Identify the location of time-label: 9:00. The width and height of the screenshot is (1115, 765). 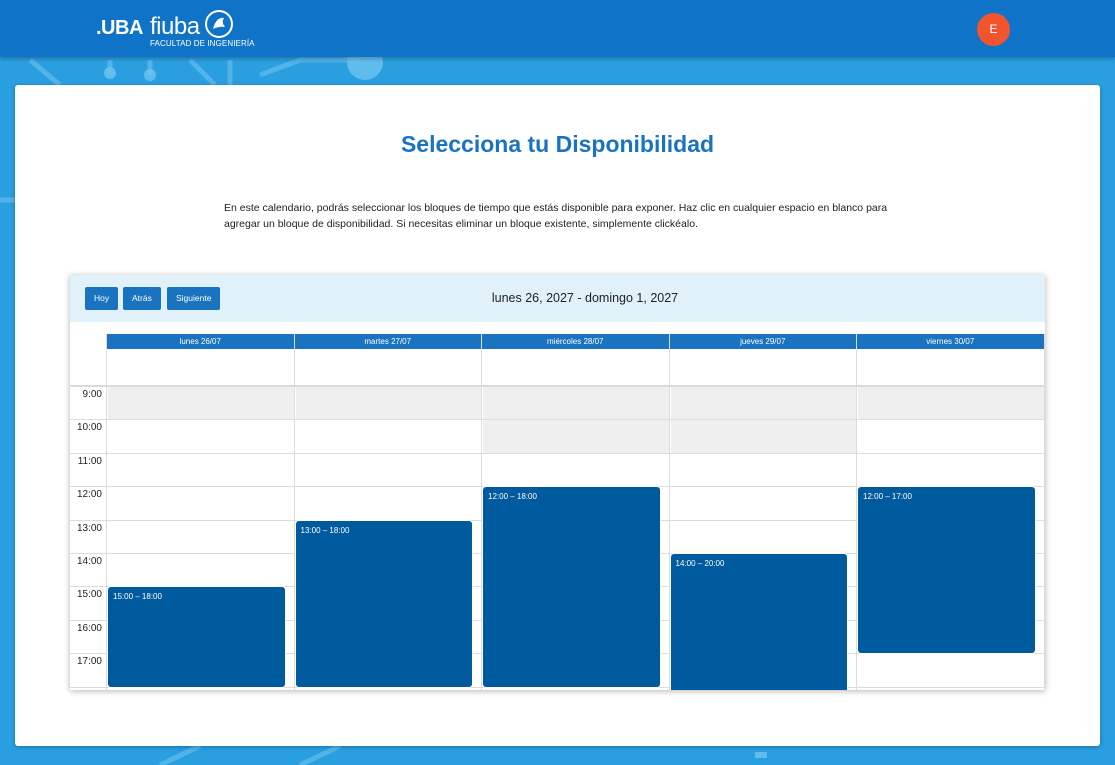
(92, 394).